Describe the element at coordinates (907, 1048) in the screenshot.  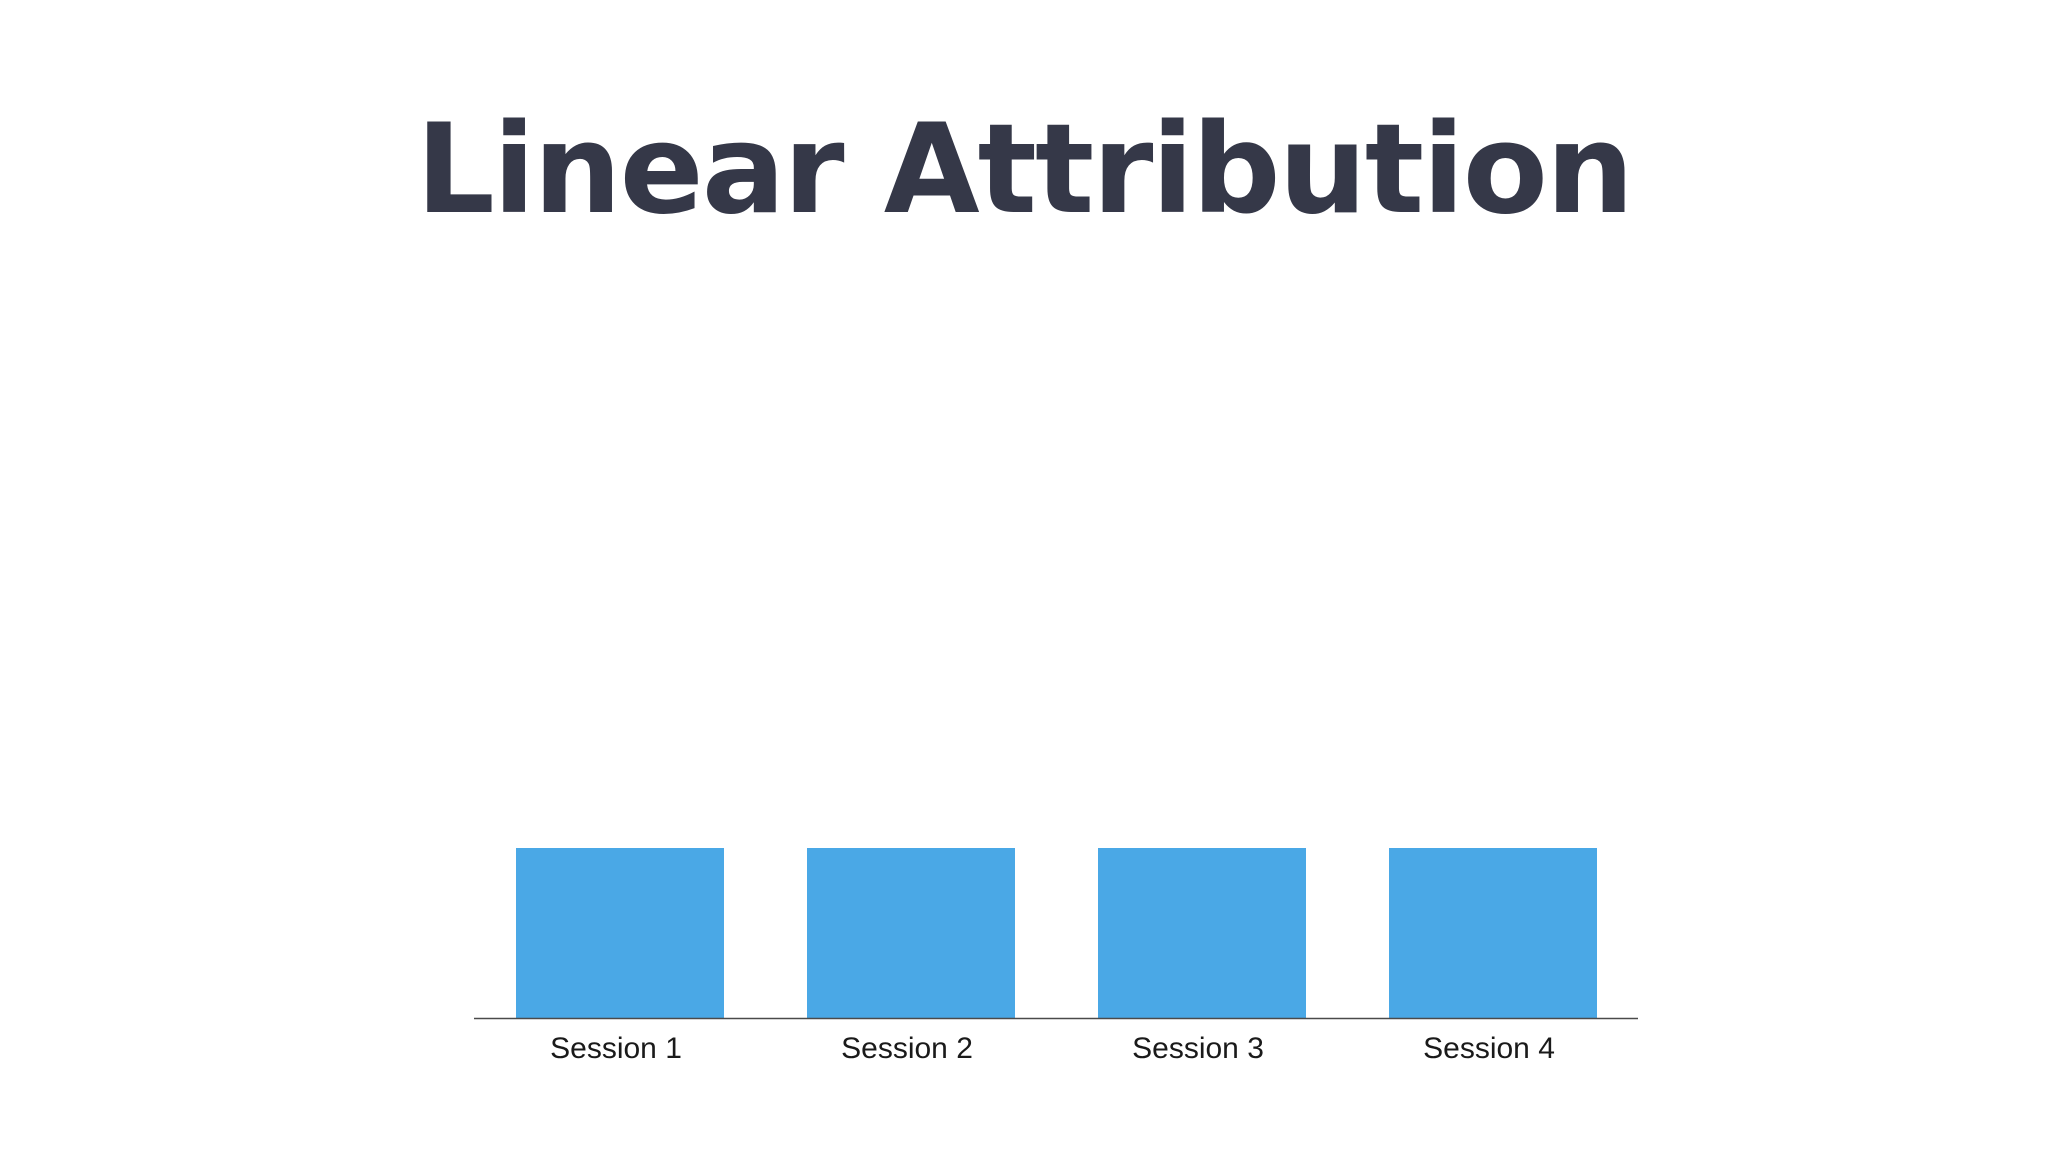
I see `x-tick-label: Session 2` at that location.